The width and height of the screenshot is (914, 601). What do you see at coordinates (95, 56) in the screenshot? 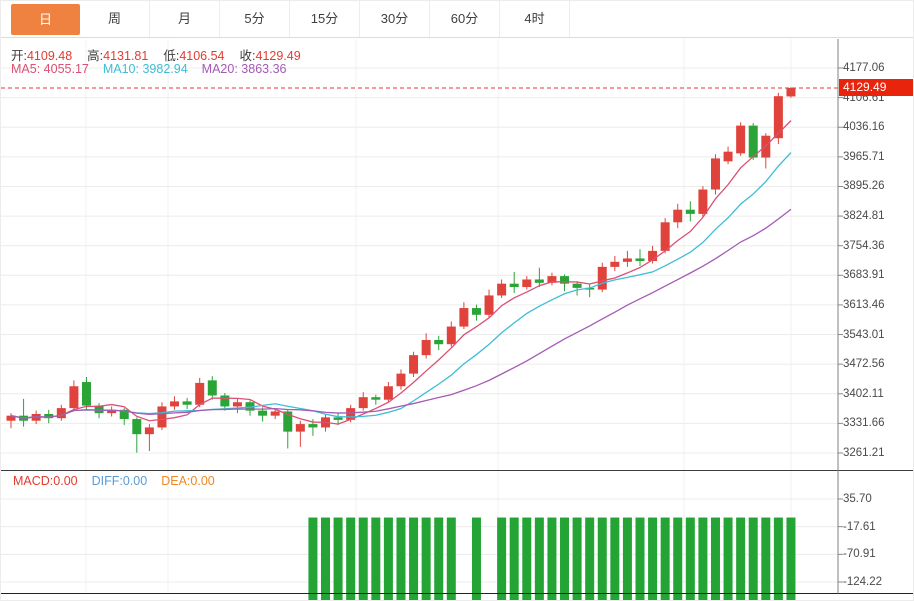
I see `high-label: 高:` at bounding box center [95, 56].